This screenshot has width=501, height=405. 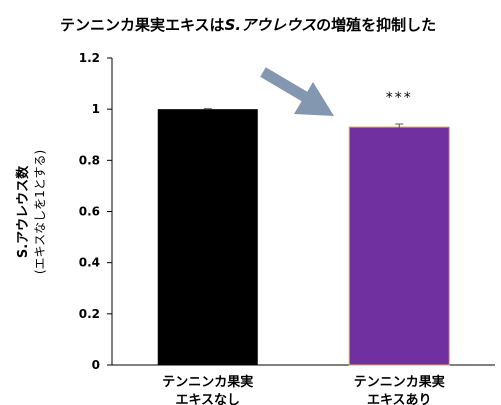 I want to click on y-ticks: 0 0.2 0.4 0.6 0.8 1 1.2, so click(x=95, y=211).